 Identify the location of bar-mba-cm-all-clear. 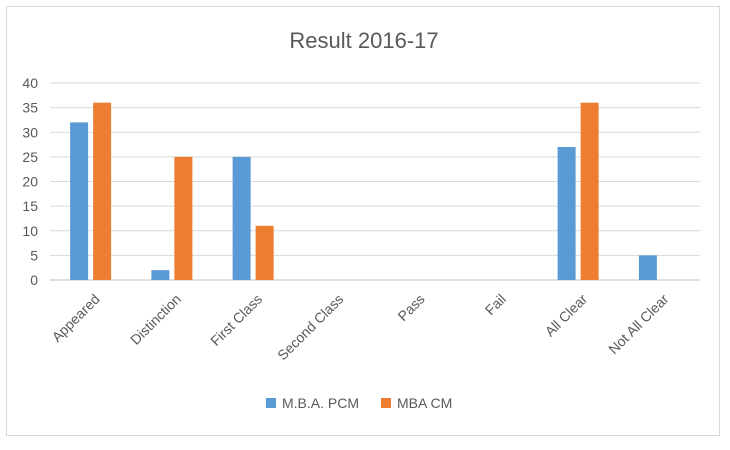
(589, 191).